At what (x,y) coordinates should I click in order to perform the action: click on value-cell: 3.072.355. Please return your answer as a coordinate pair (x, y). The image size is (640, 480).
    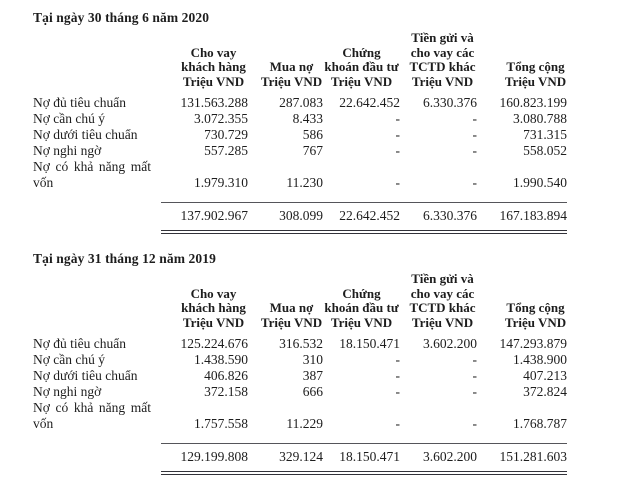
    Looking at the image, I should click on (221, 118).